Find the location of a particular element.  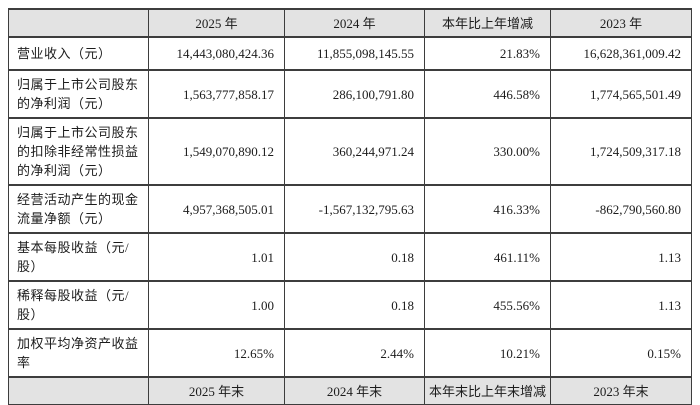

value-yoy: 446.58% is located at coordinates (487, 94).